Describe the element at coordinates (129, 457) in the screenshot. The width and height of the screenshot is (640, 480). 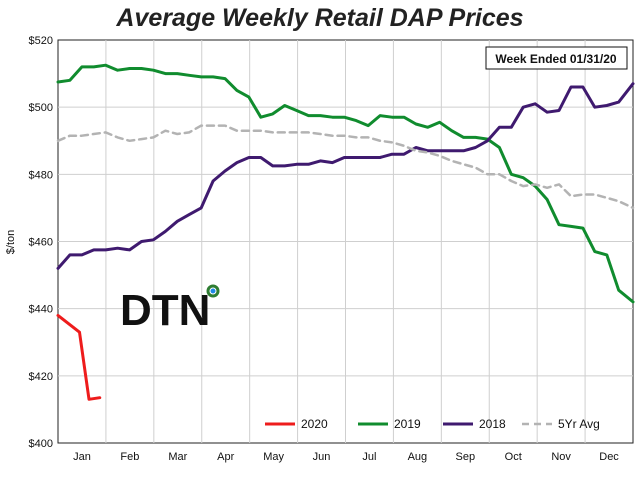
I see `x-tick-label: Feb` at that location.